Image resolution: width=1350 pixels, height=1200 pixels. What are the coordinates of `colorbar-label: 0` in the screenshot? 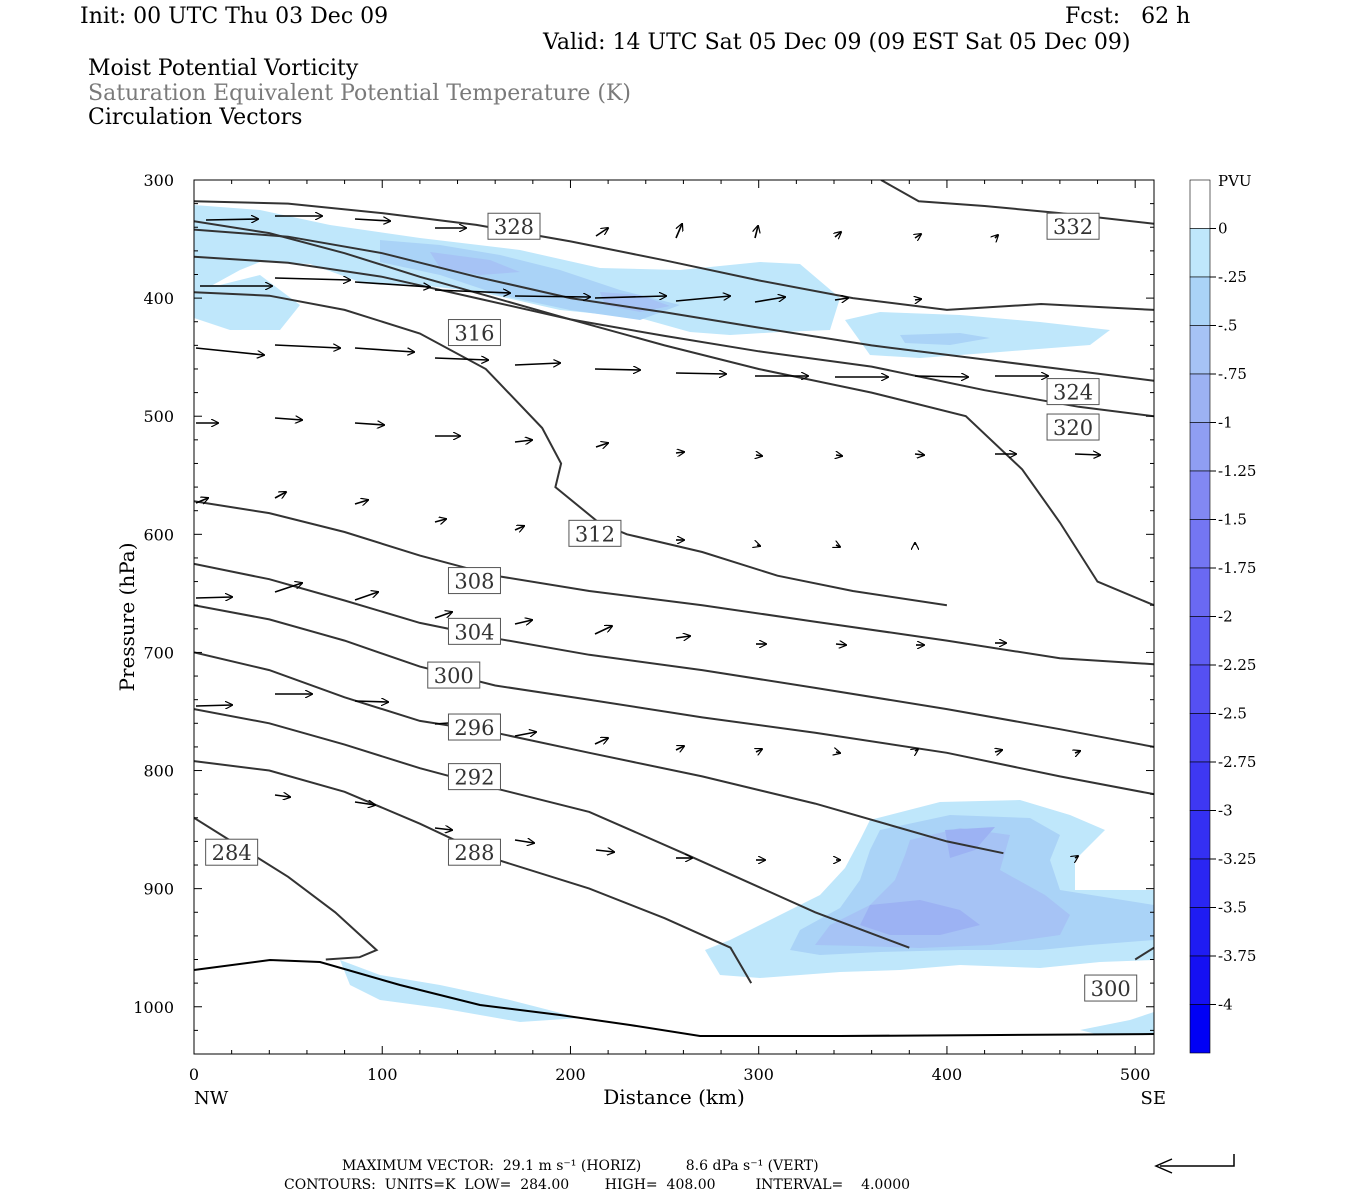 It's located at (1223, 229).